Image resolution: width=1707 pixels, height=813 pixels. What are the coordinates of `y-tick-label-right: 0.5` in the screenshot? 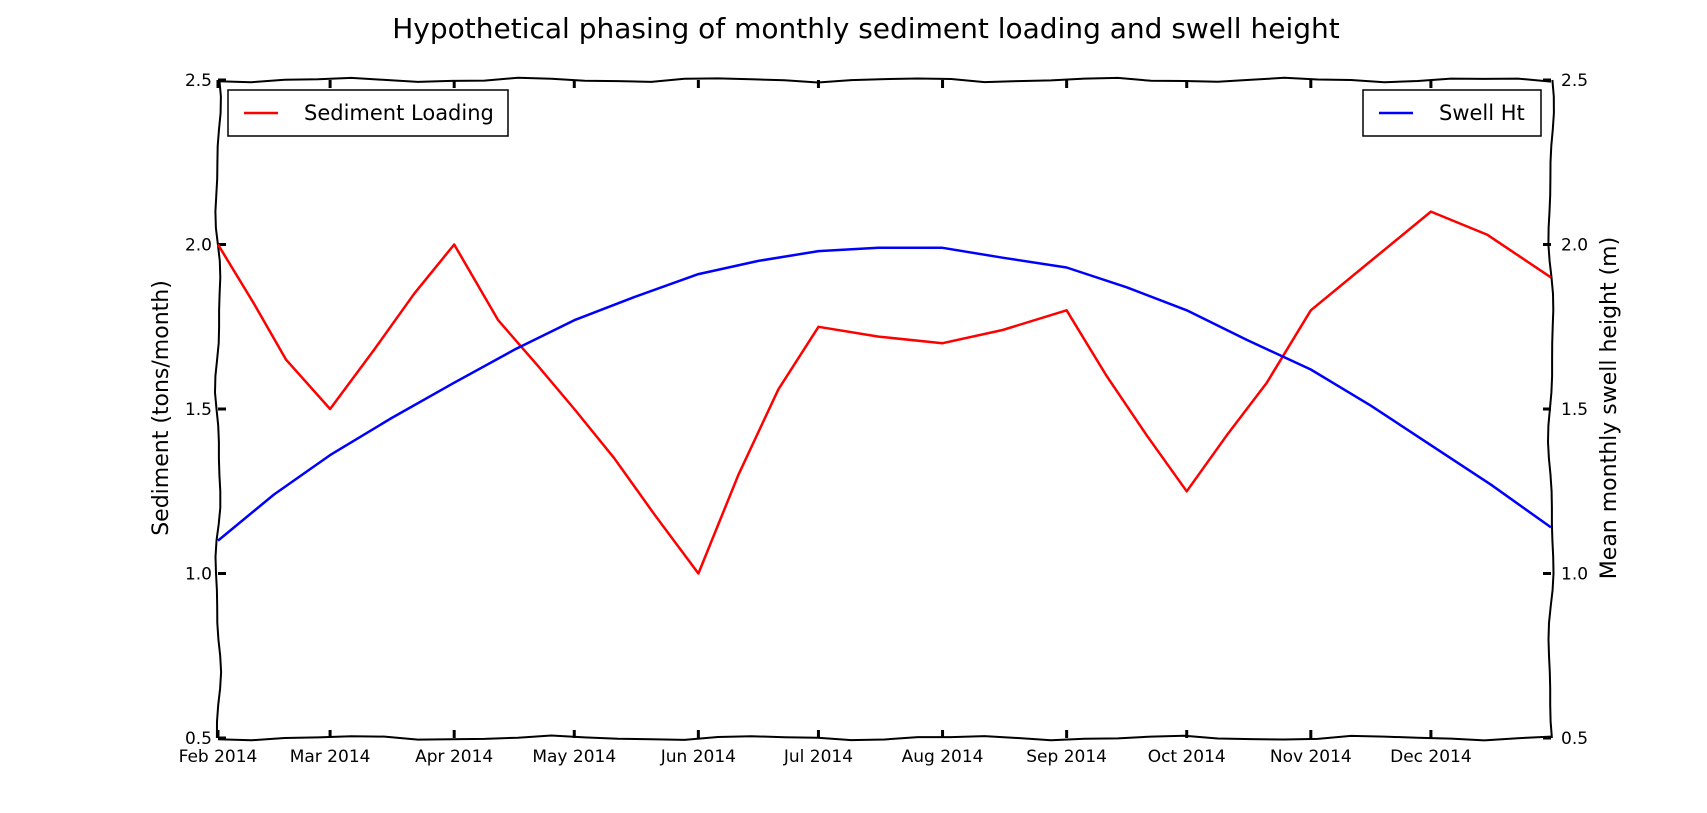 It's located at (1574, 739).